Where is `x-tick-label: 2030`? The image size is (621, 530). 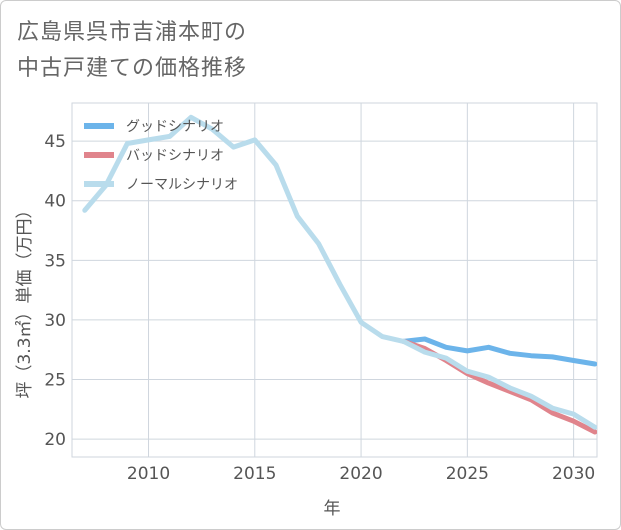 x-tick-label: 2030 is located at coordinates (573, 474).